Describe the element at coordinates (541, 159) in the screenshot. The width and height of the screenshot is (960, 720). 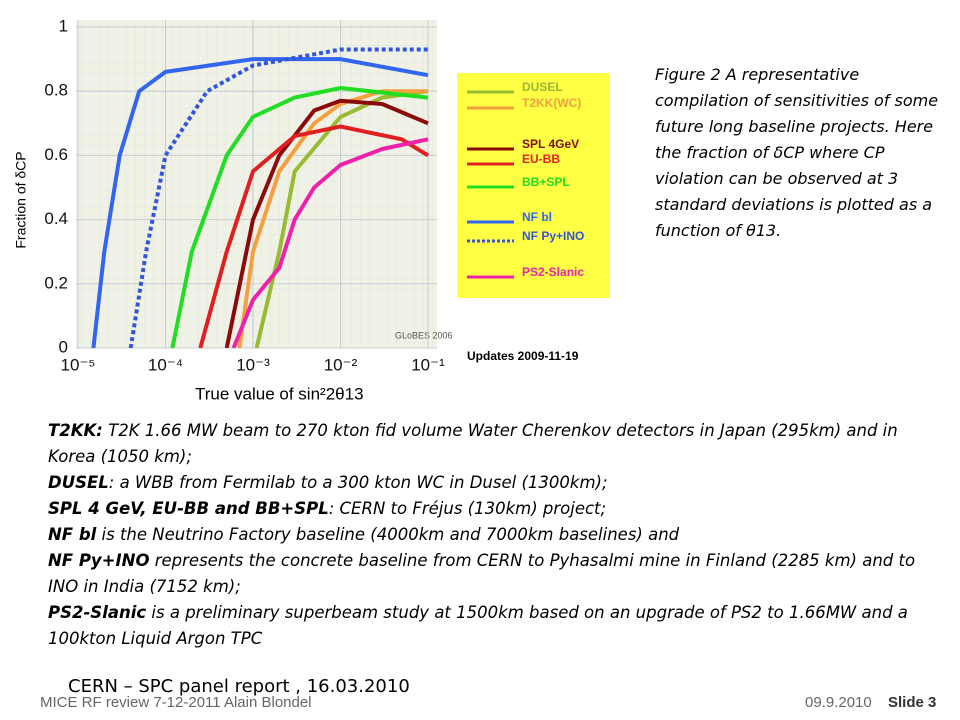
I see `legend-label: EU-BB` at that location.